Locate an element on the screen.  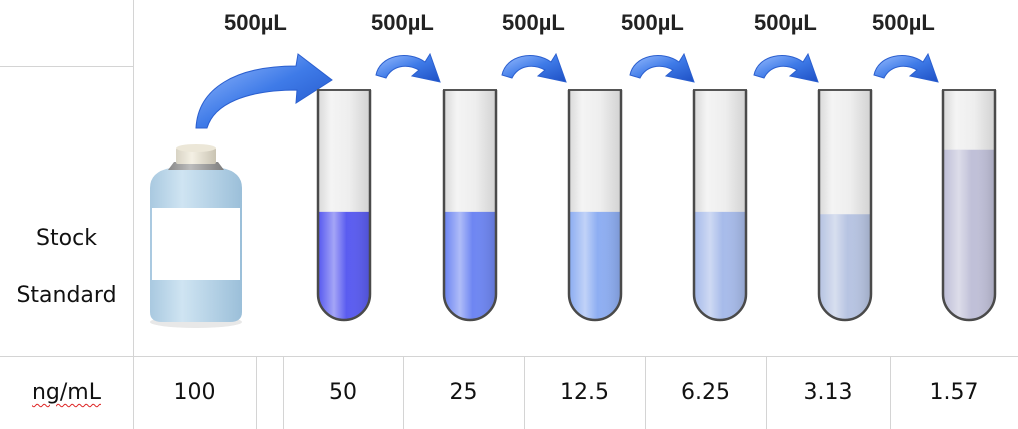
tube-concentration-2: 25 is located at coordinates (463, 392).